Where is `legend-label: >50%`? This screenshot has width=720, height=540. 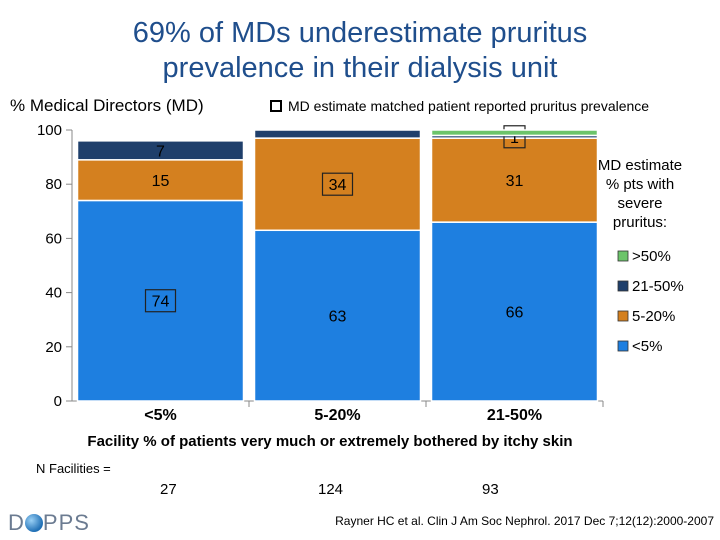 legend-label: >50% is located at coordinates (651, 256).